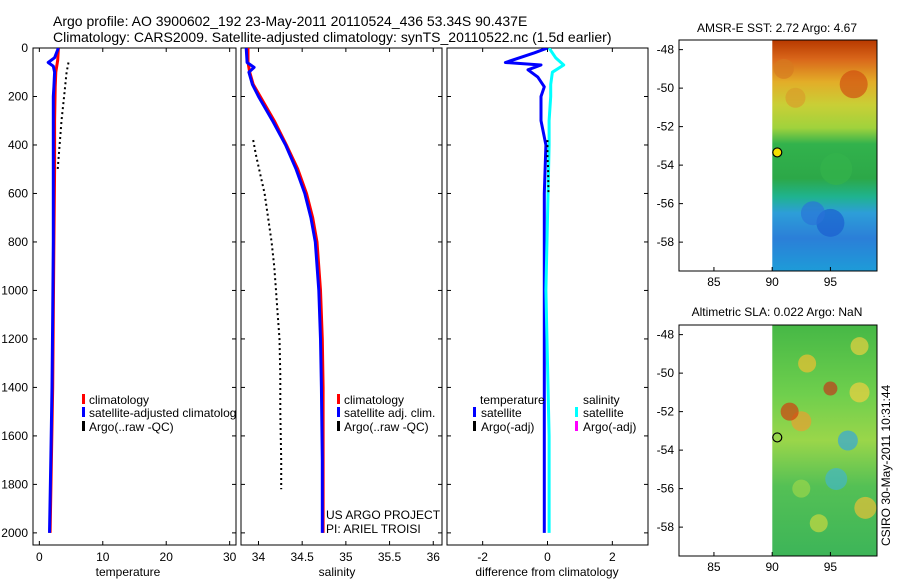 Image resolution: width=900 pixels, height=580 pixels. Describe the element at coordinates (18, 193) in the screenshot. I see `depth-tick-label: 600` at that location.